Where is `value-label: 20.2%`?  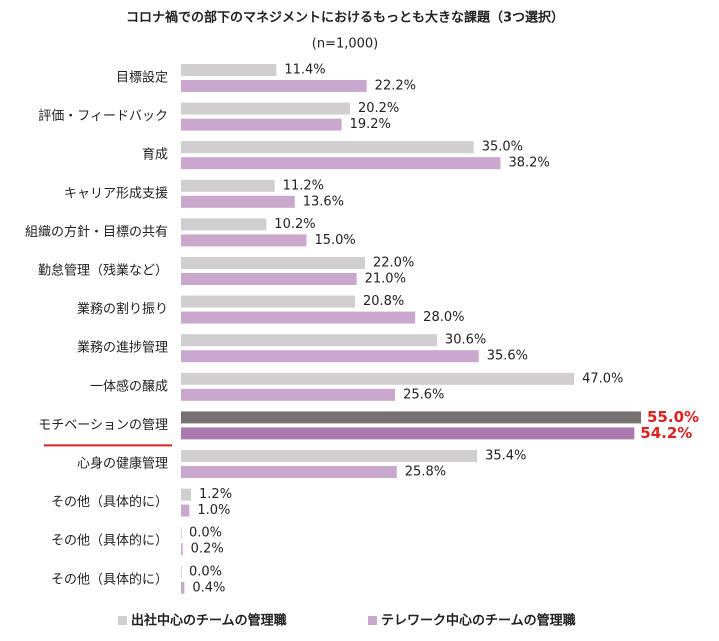 value-label: 20.2% is located at coordinates (378, 108).